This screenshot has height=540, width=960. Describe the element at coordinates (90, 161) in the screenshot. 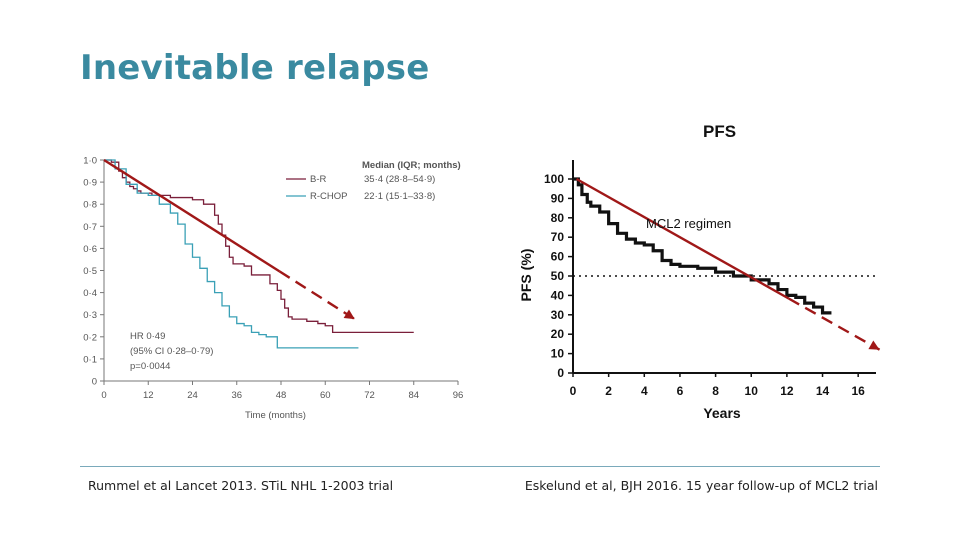

I see `left-y-tick-label: 1·0` at that location.